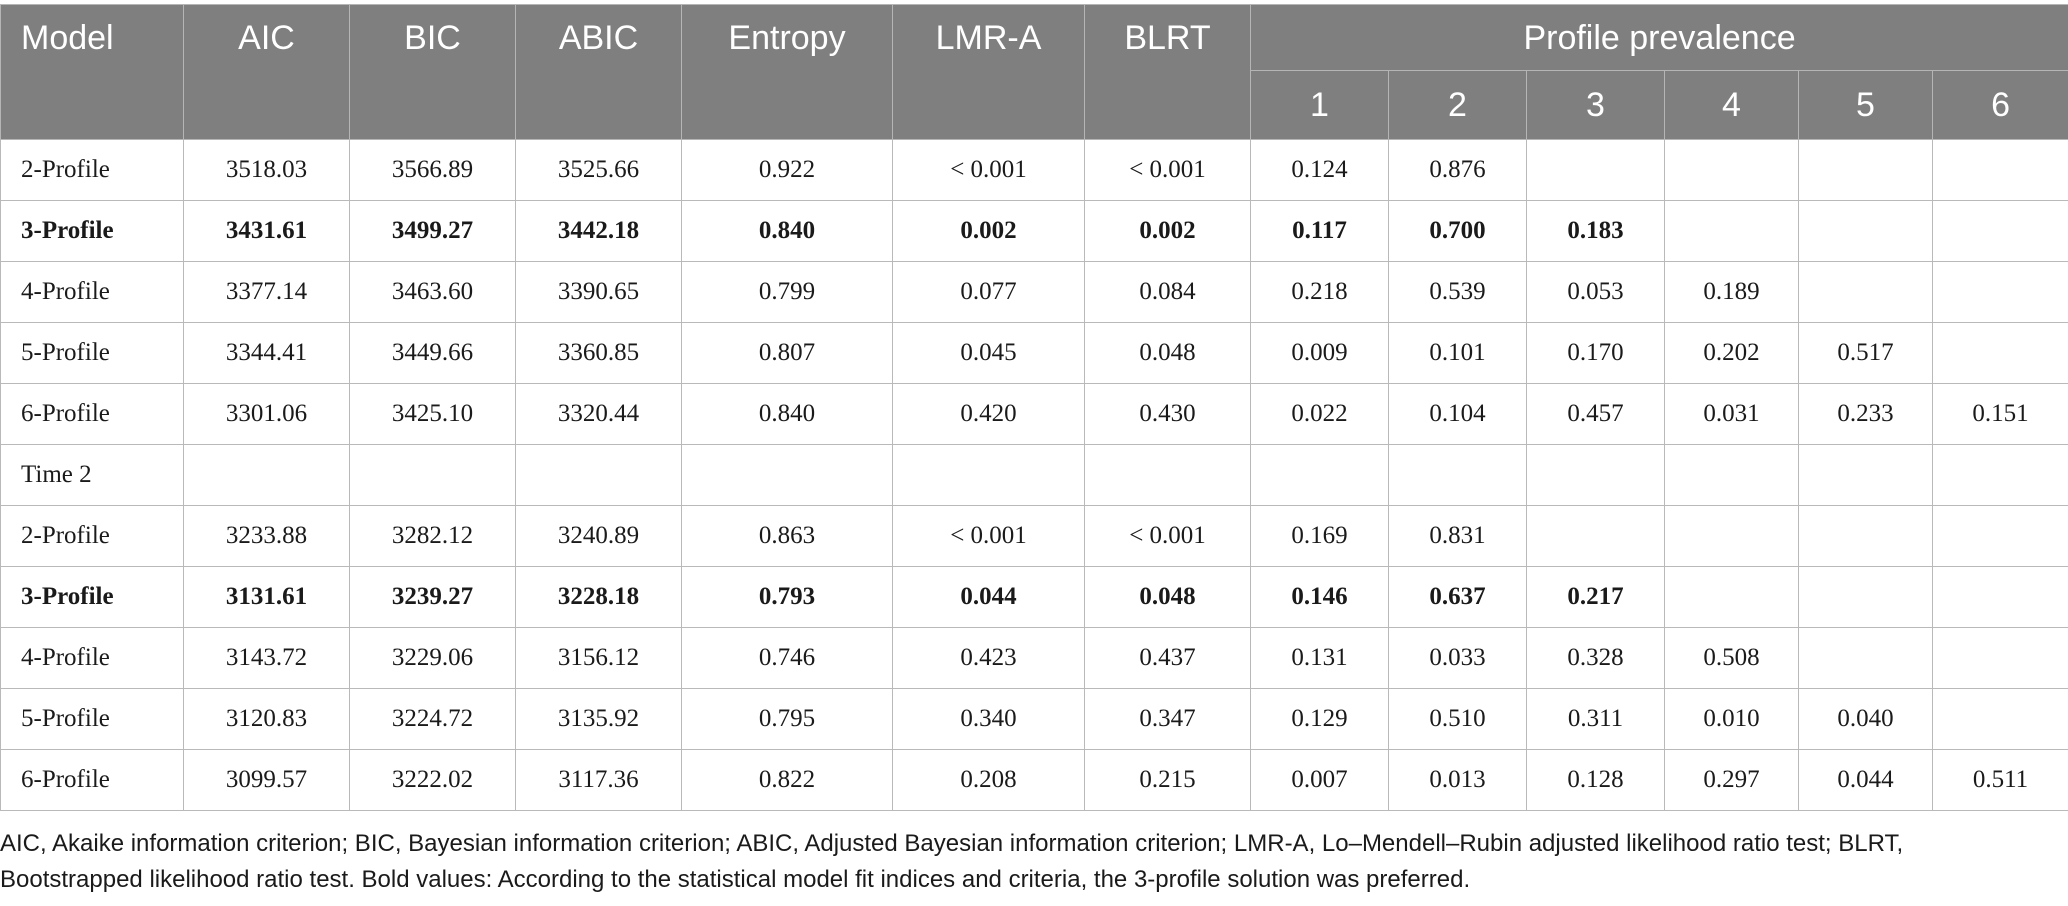 This screenshot has height=906, width=2068. I want to click on value-cell: 0.007, so click(1319, 780).